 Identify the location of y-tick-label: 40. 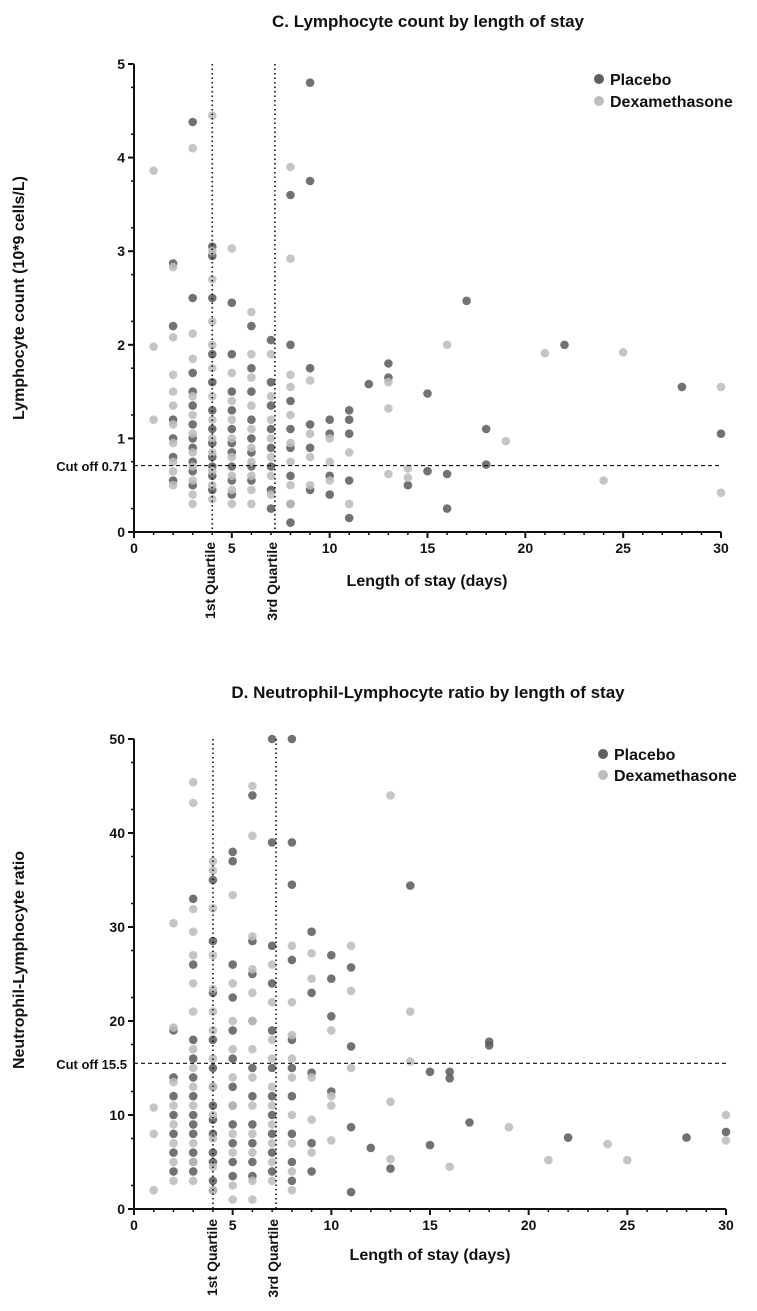
(117, 833).